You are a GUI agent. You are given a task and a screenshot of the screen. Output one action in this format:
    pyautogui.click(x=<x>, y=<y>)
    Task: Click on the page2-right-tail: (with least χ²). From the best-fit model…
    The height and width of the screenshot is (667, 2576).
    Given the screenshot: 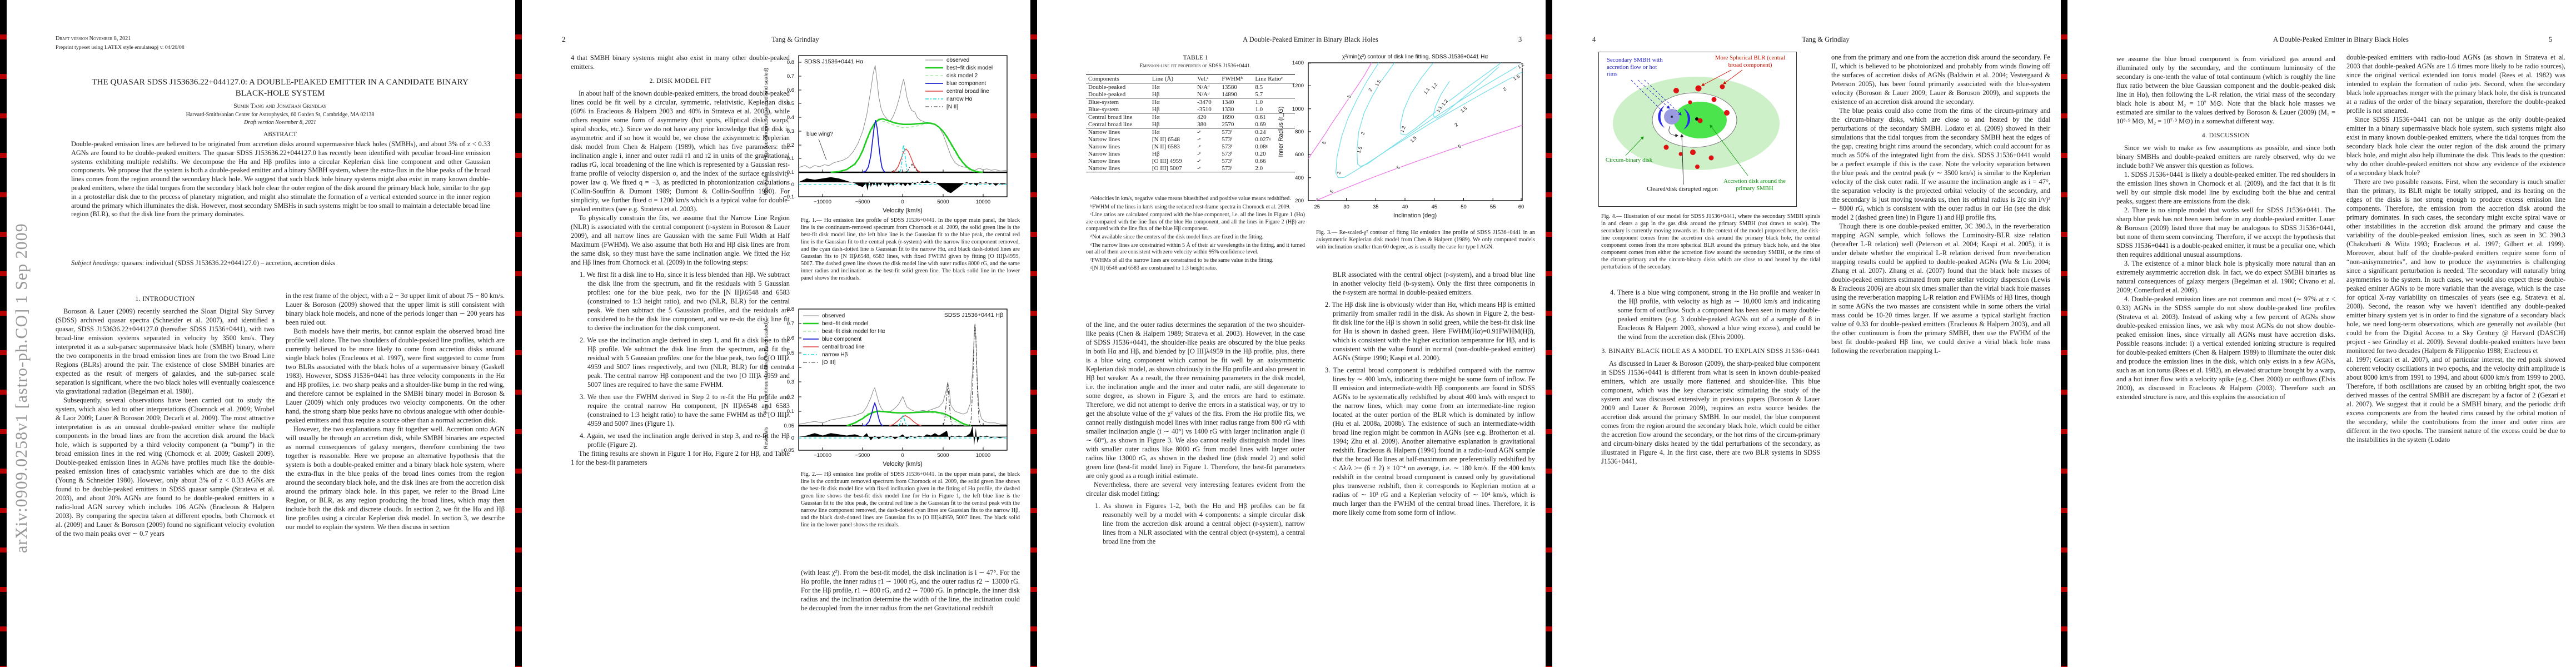 What is the action you would take?
    pyautogui.click(x=910, y=590)
    